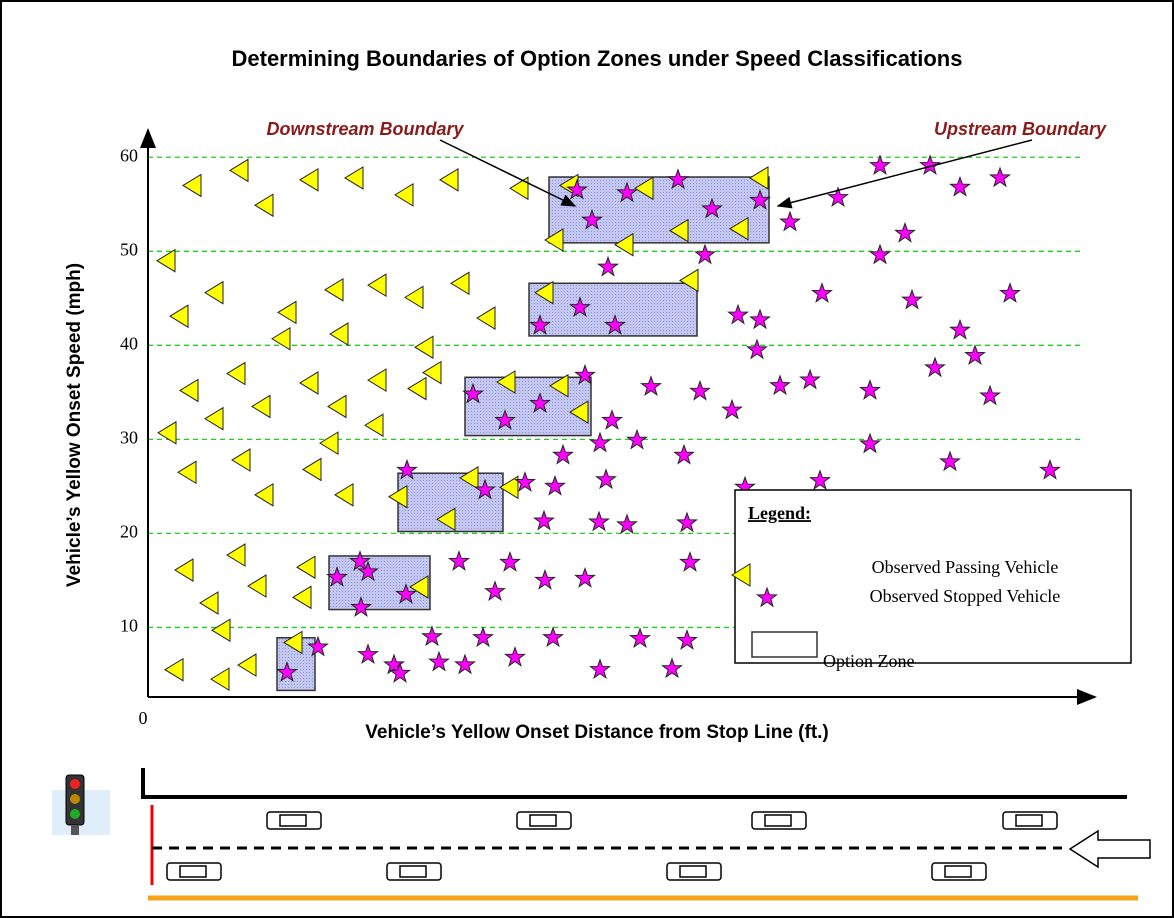 This screenshot has height=918, width=1174. I want to click on legend-label: Observed Stopped Vehicle, so click(965, 596).